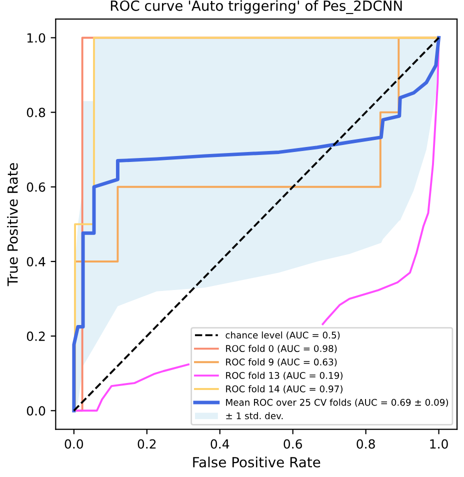 This screenshot has width=464, height=477. Describe the element at coordinates (36, 113) in the screenshot. I see `y-tick-label: 0.8` at that location.